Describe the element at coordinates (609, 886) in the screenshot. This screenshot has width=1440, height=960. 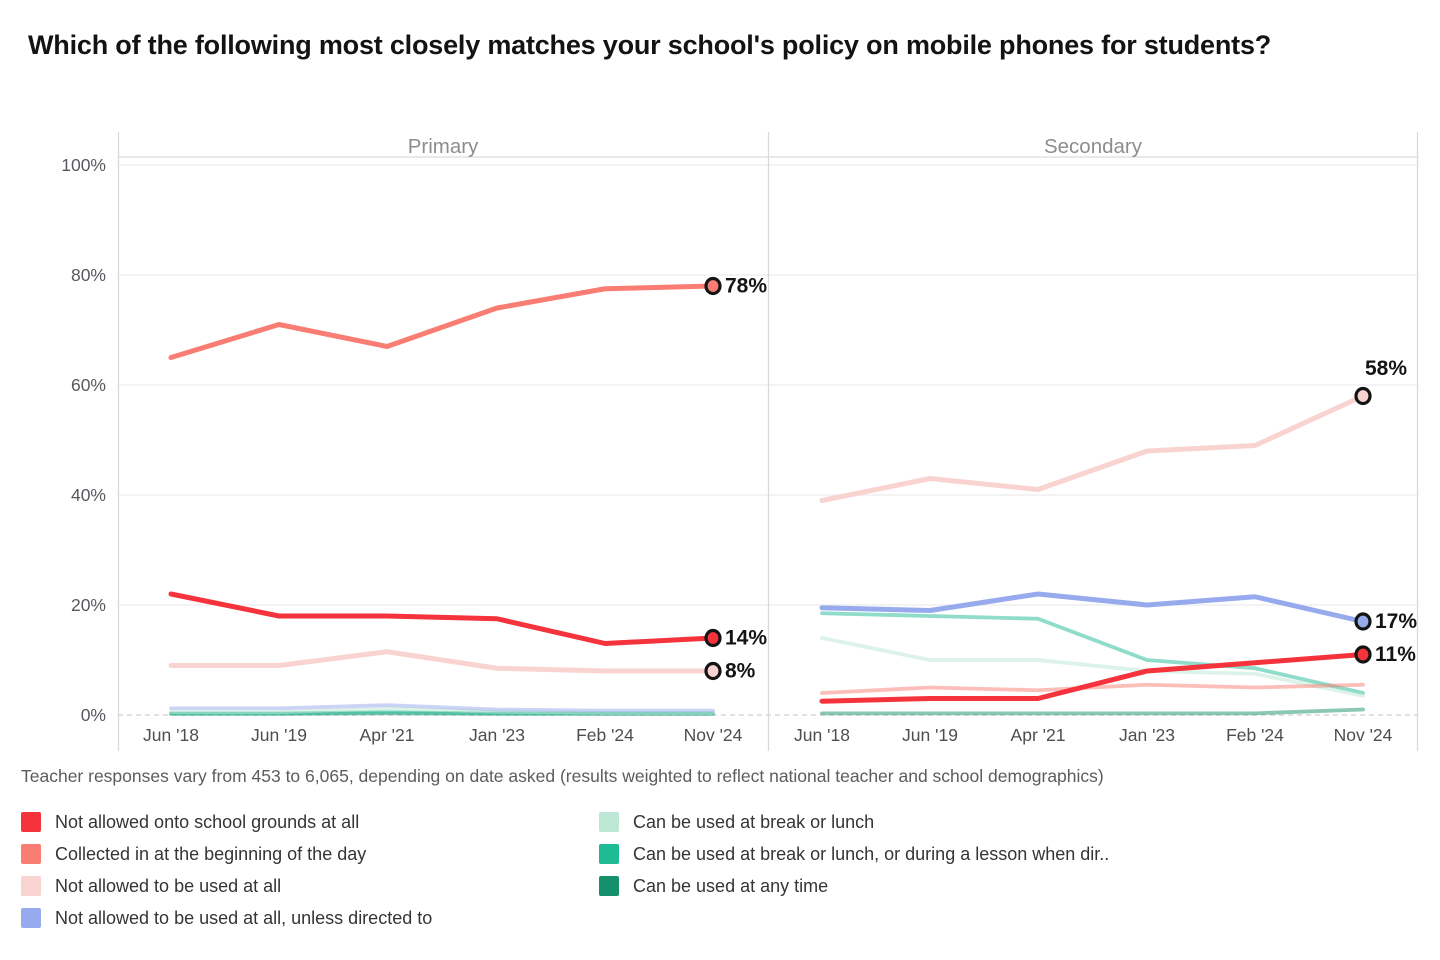
I see `legend-swatch-darkgreen` at that location.